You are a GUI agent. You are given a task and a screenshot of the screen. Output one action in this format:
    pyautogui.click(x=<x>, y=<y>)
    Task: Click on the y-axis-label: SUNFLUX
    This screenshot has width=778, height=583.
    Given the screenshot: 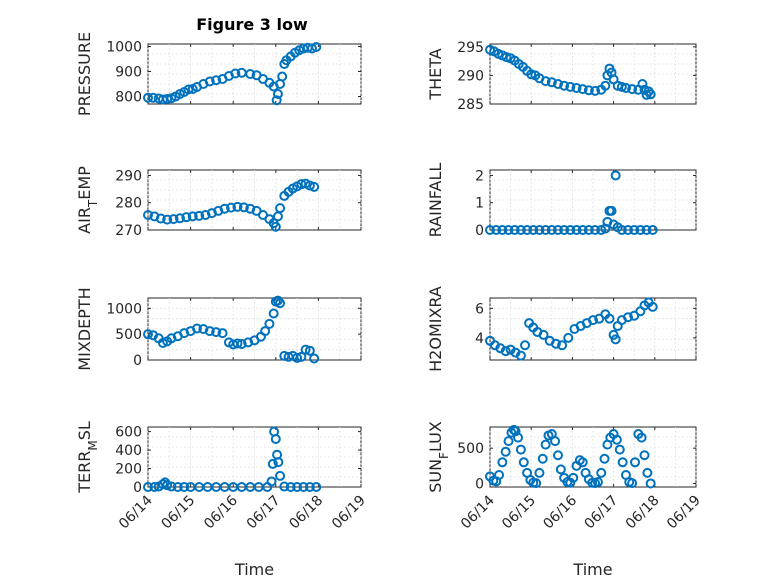 What is the action you would take?
    pyautogui.click(x=438, y=457)
    